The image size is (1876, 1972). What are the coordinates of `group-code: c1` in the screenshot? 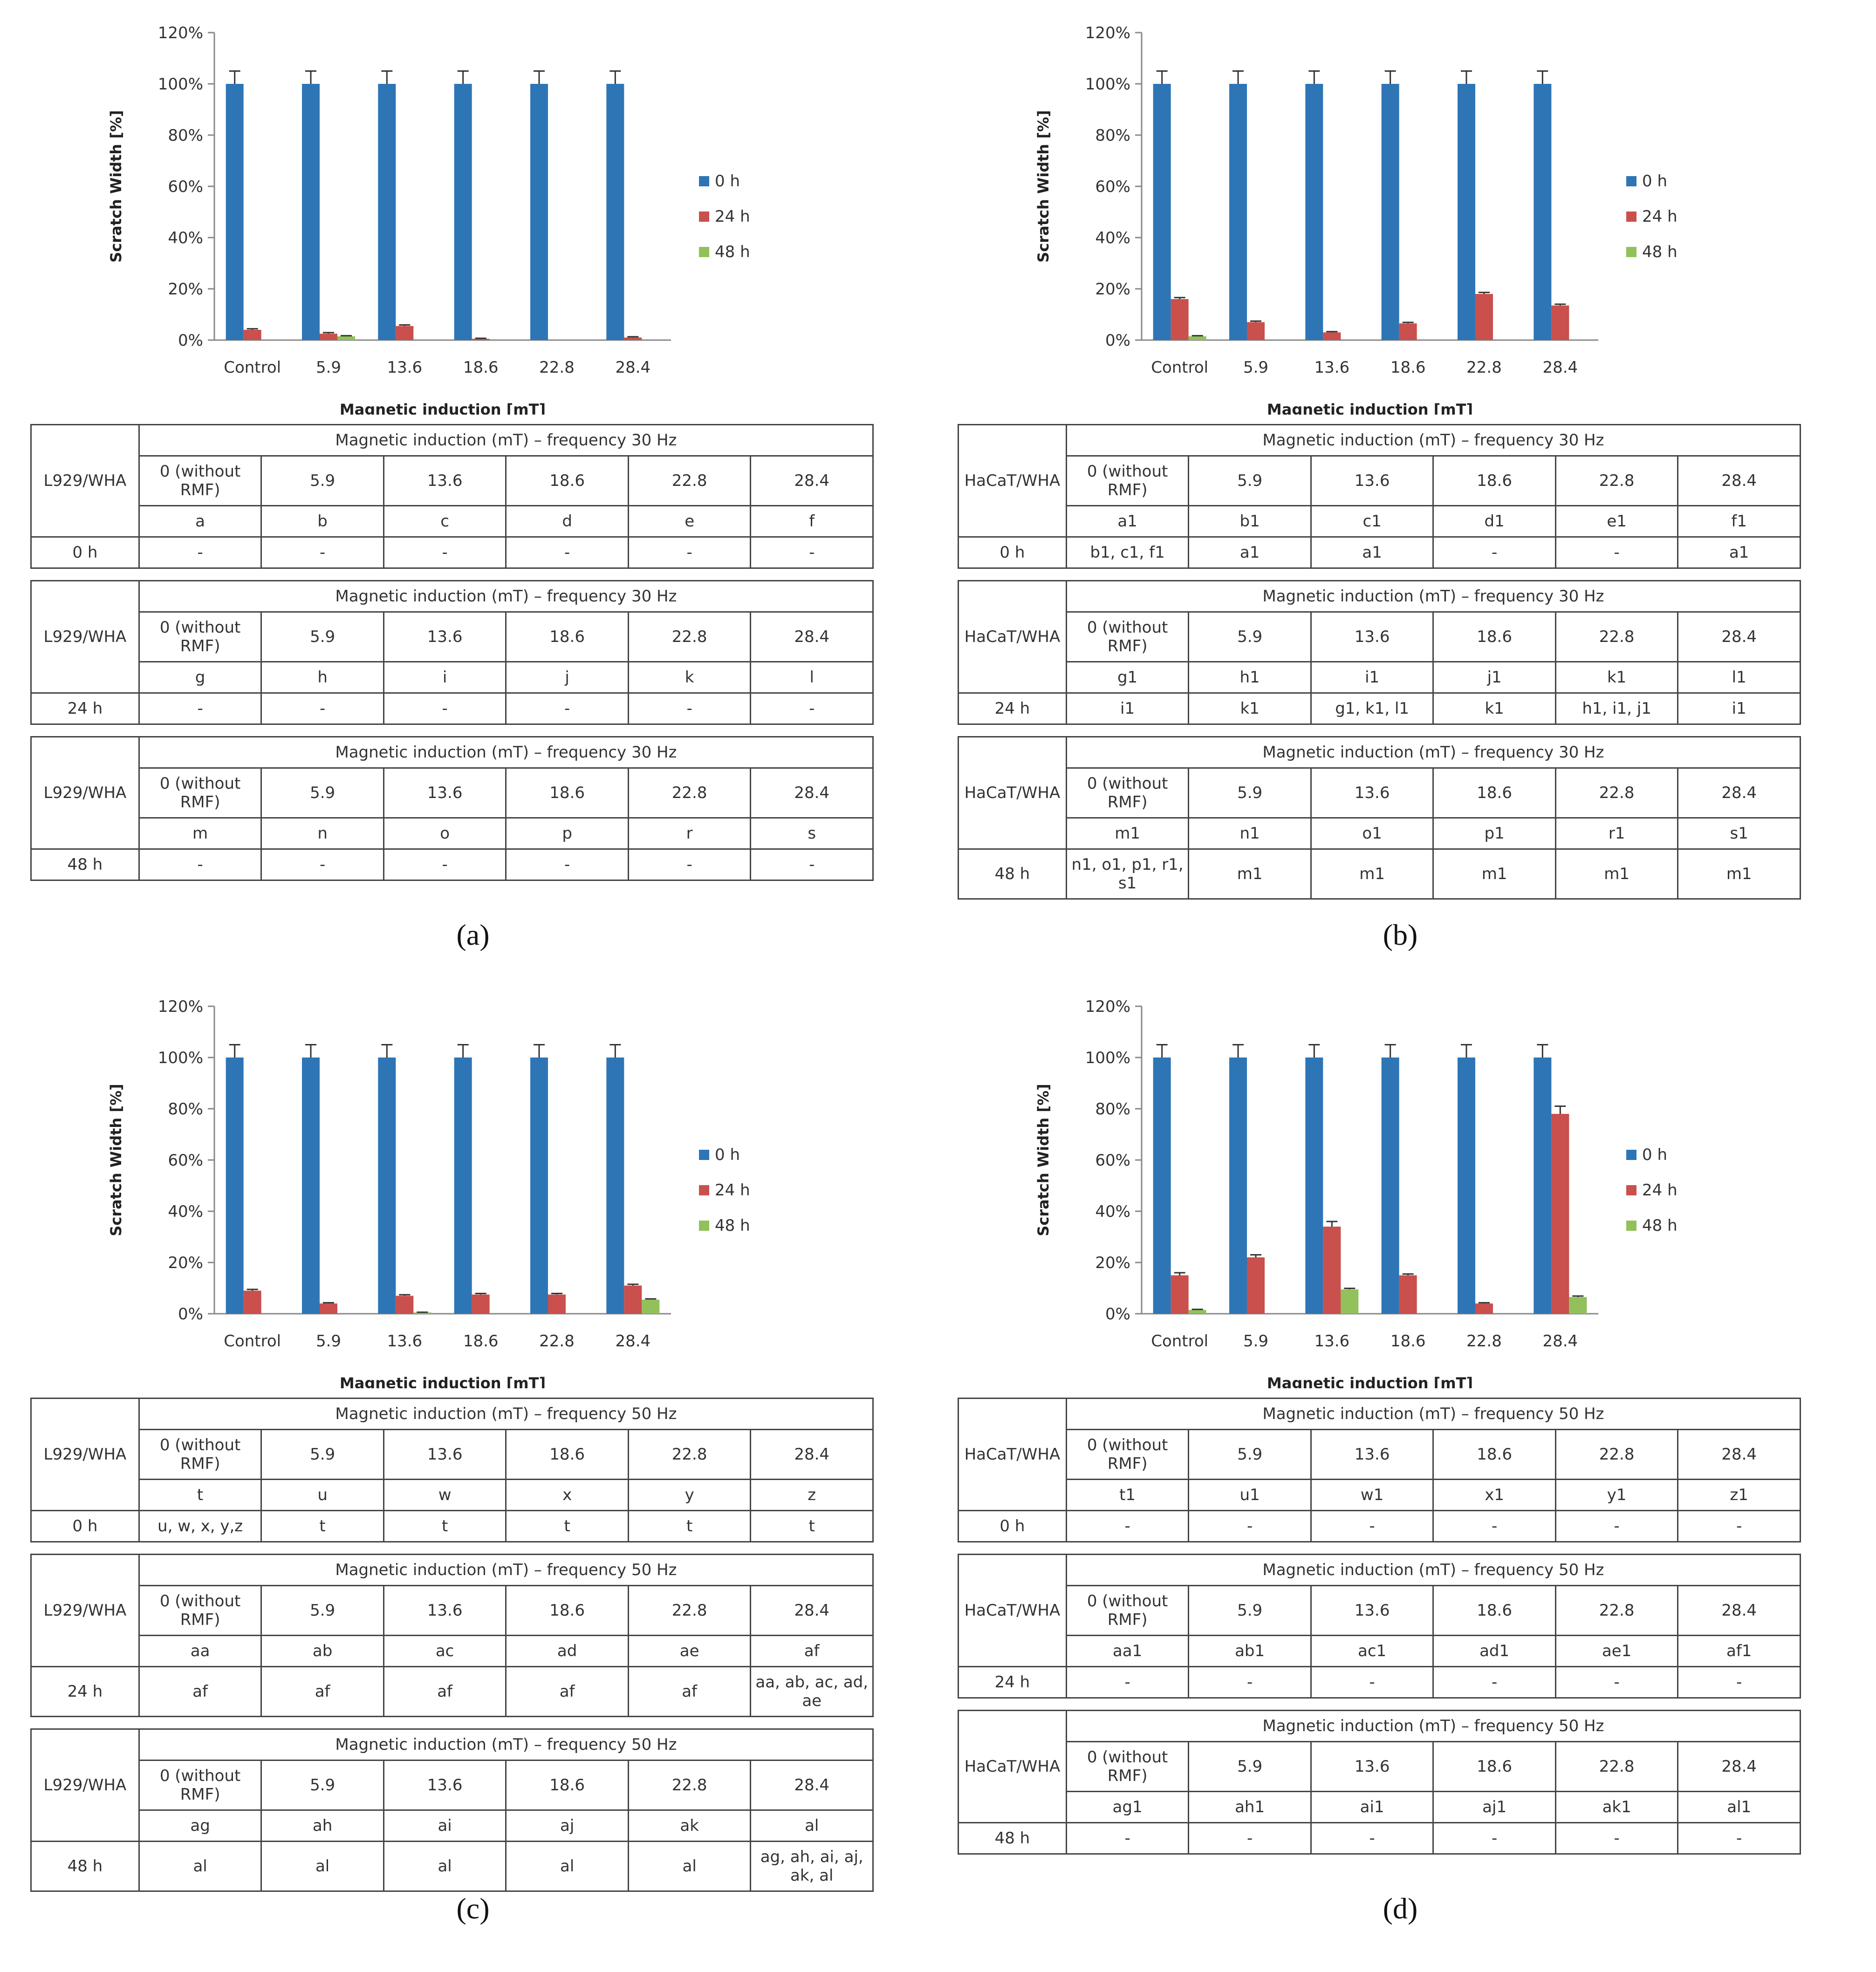 It's located at (1372, 521).